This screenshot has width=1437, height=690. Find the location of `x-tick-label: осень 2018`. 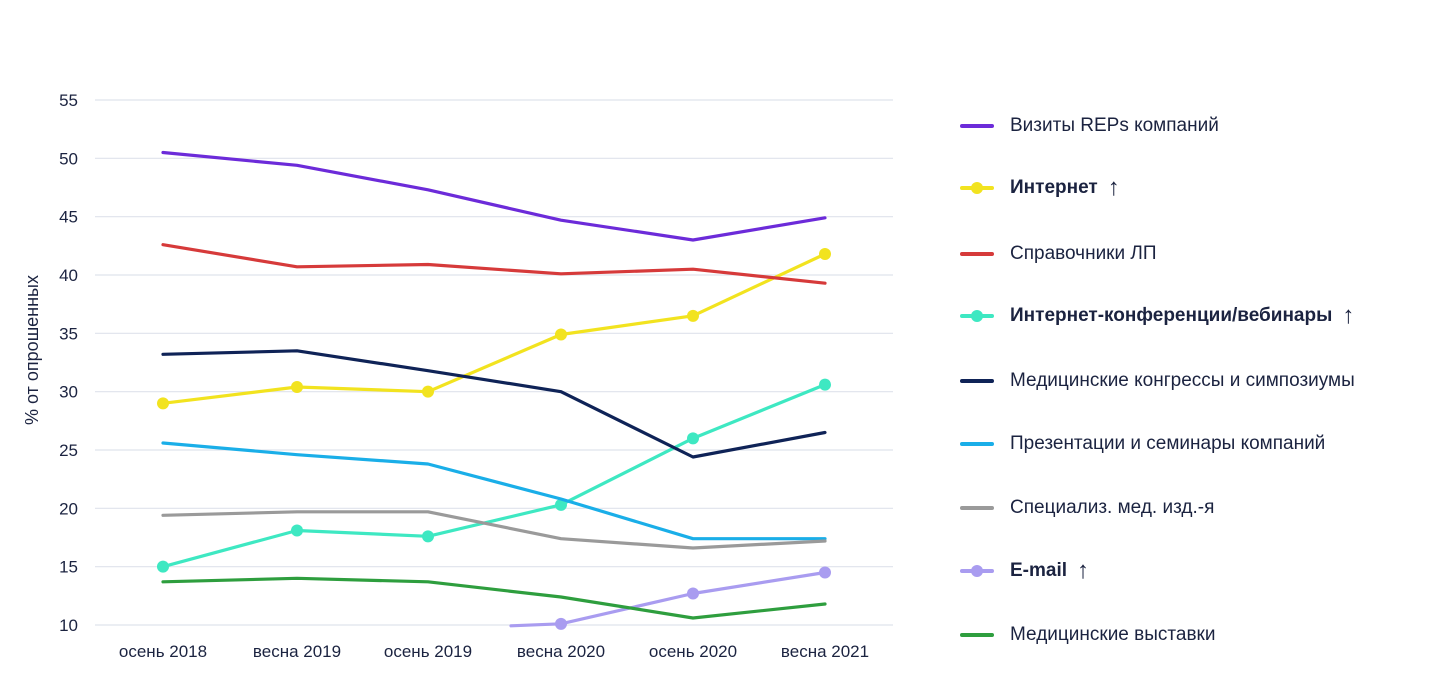

x-tick-label: осень 2018 is located at coordinates (163, 651).